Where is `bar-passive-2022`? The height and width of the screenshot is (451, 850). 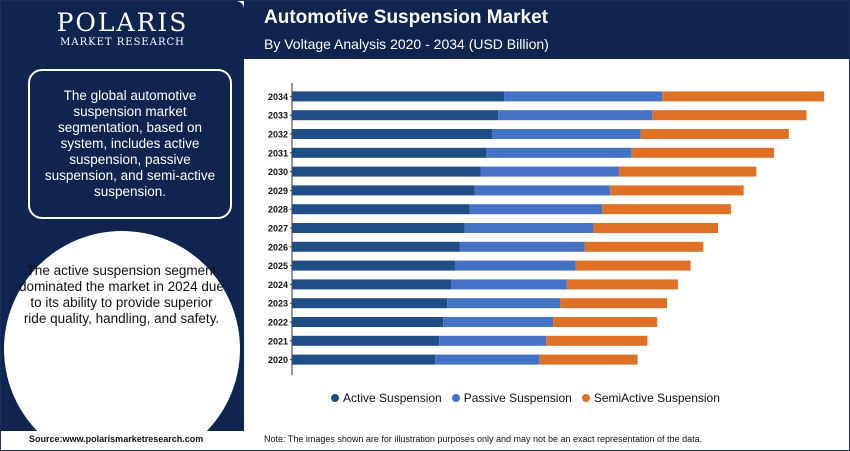 bar-passive-2022 is located at coordinates (498, 322).